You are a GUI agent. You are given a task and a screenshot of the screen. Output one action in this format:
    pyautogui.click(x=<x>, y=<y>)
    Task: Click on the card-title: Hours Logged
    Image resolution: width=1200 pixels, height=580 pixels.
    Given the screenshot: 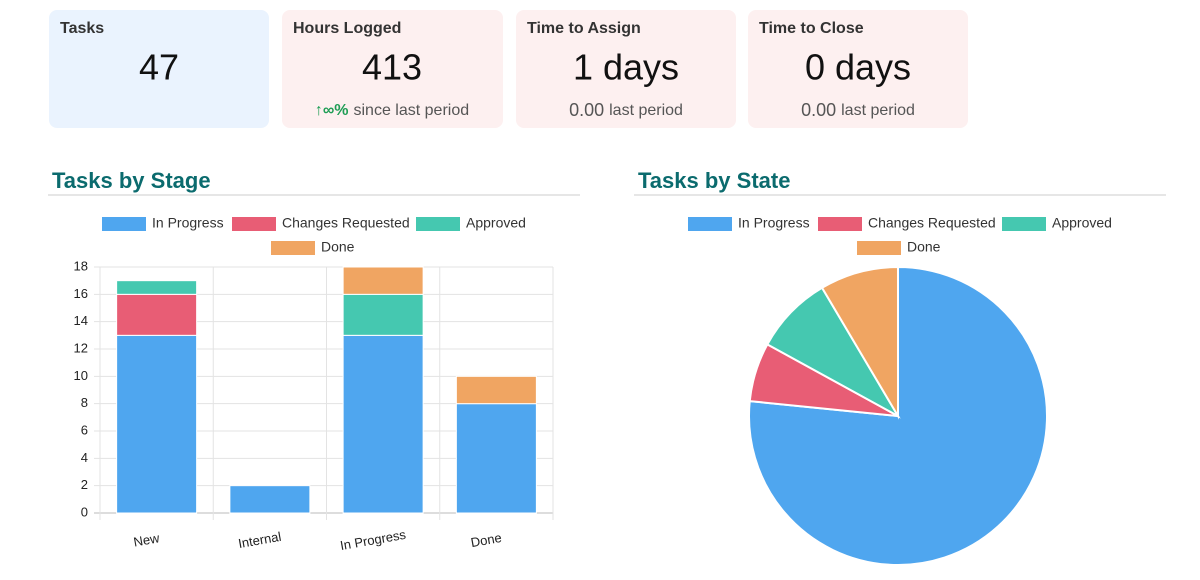 What is the action you would take?
    pyautogui.click(x=347, y=28)
    